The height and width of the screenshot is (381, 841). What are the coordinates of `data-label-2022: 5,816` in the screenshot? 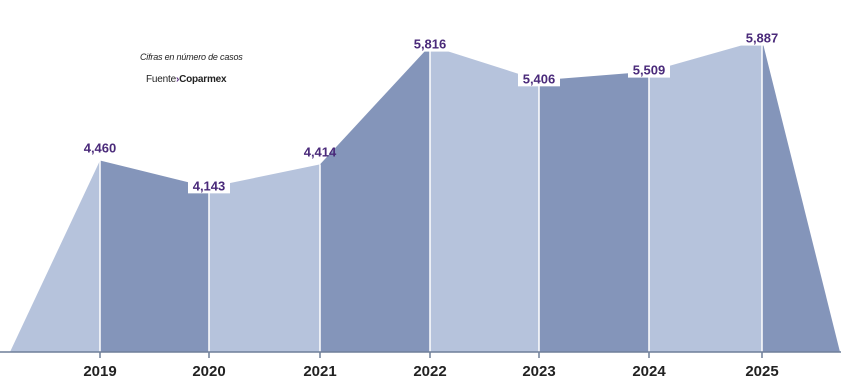 It's located at (430, 43).